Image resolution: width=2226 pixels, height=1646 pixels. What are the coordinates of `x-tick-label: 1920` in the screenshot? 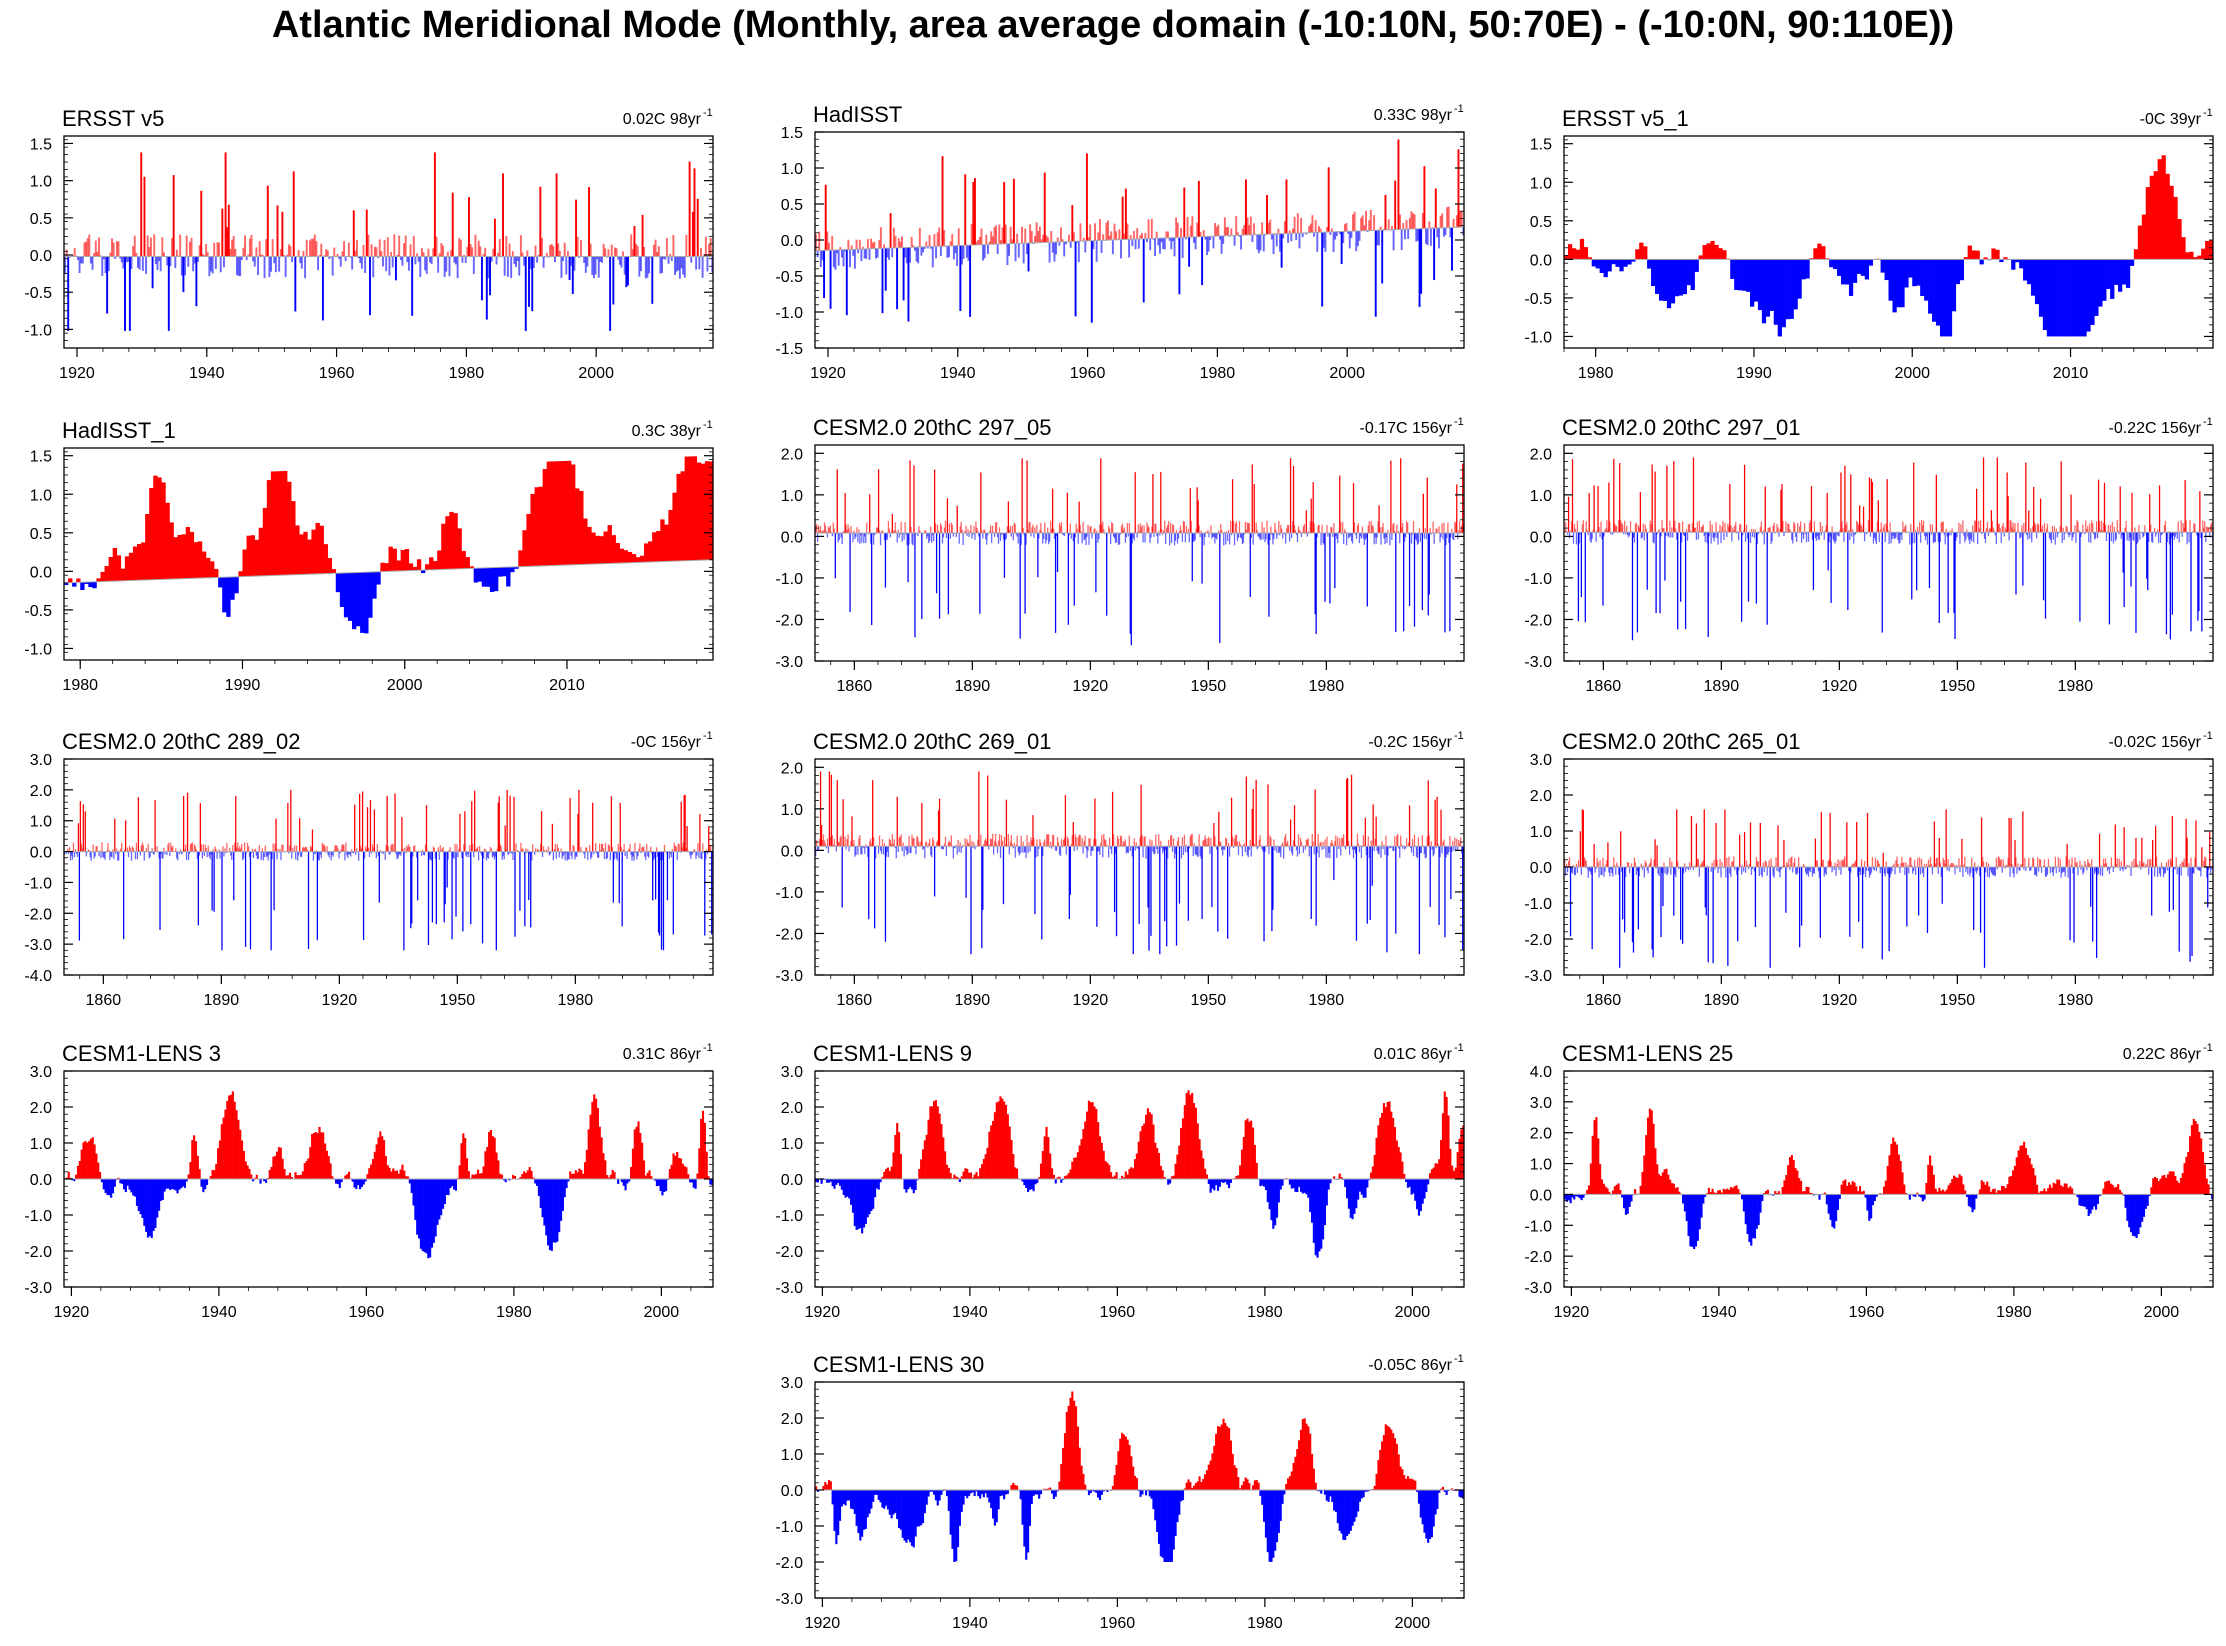 It's located at (340, 1000).